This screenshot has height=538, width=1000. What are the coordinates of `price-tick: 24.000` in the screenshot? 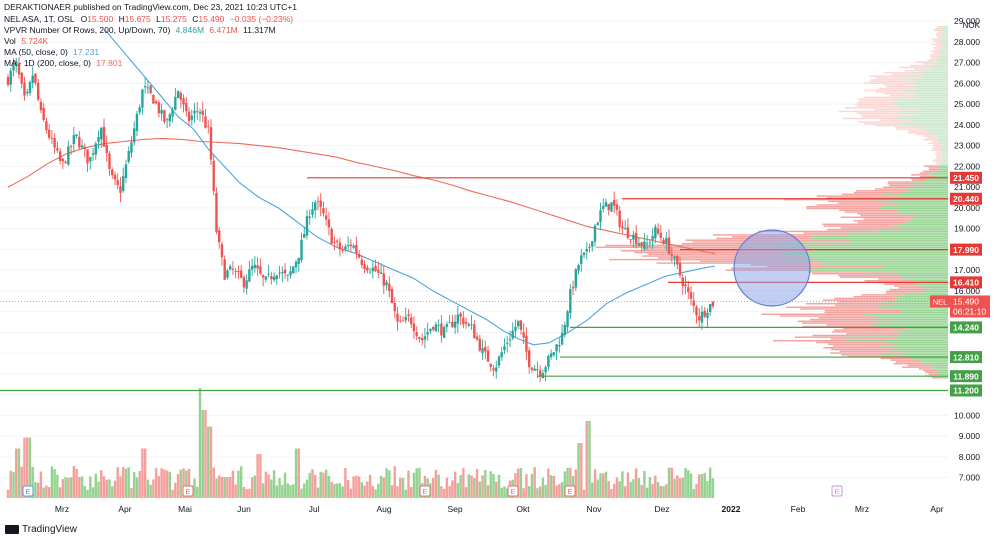 It's located at (967, 125).